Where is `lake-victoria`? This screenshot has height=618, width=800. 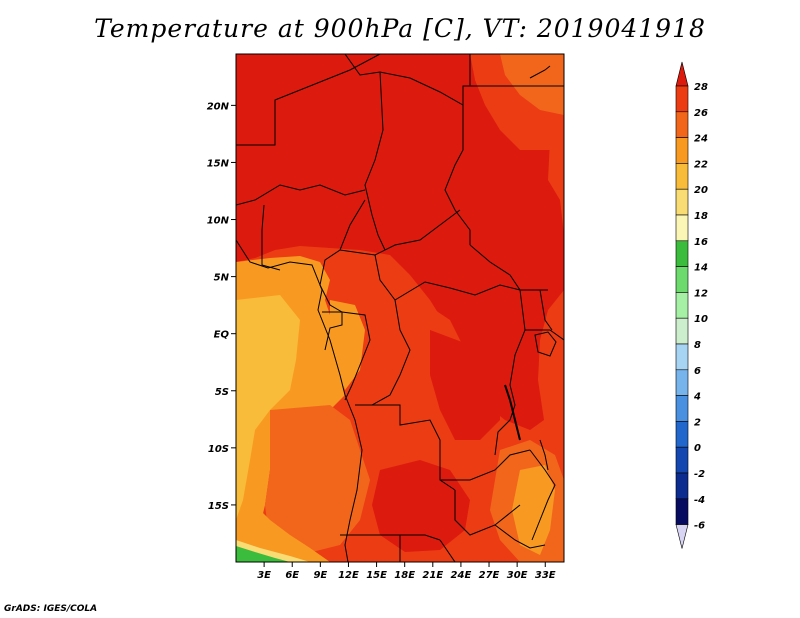 lake-victoria is located at coordinates (545, 344).